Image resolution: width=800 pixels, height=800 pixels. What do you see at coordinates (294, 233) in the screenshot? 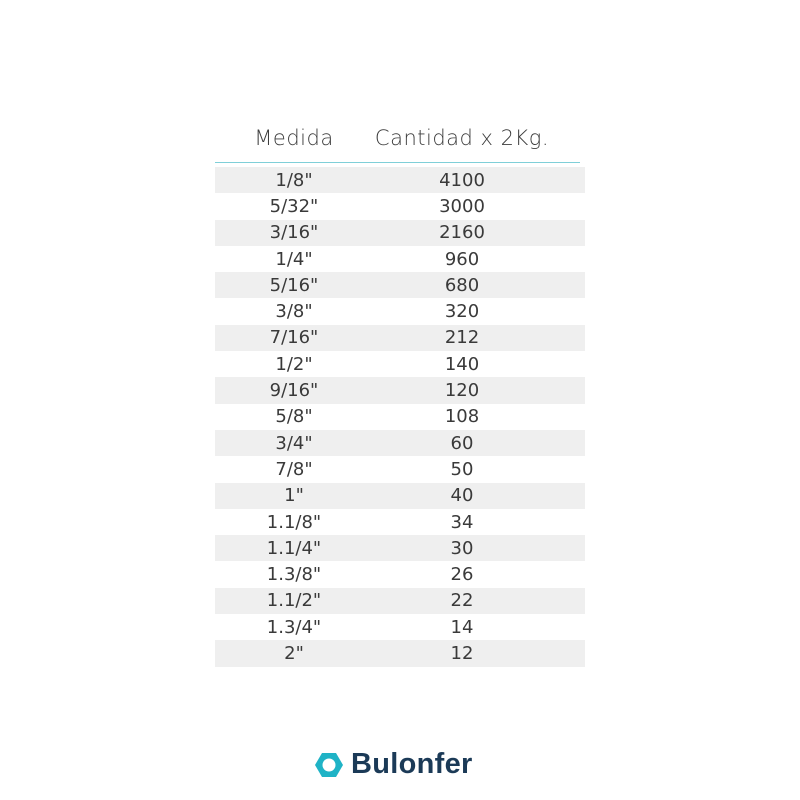
I see `cell-medida: 3/16"` at bounding box center [294, 233].